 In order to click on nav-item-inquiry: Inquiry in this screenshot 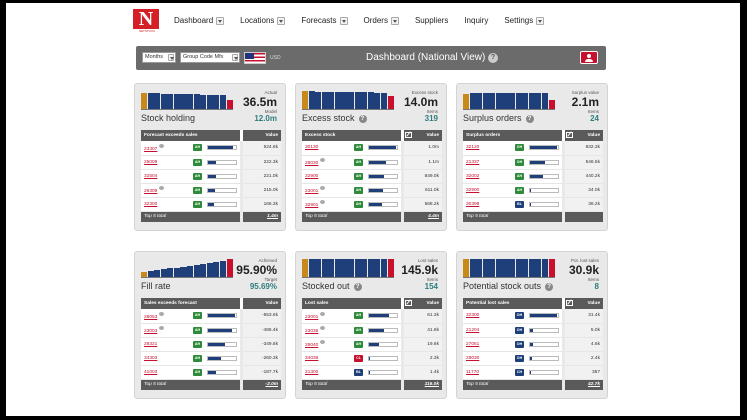, I will do `click(476, 20)`.